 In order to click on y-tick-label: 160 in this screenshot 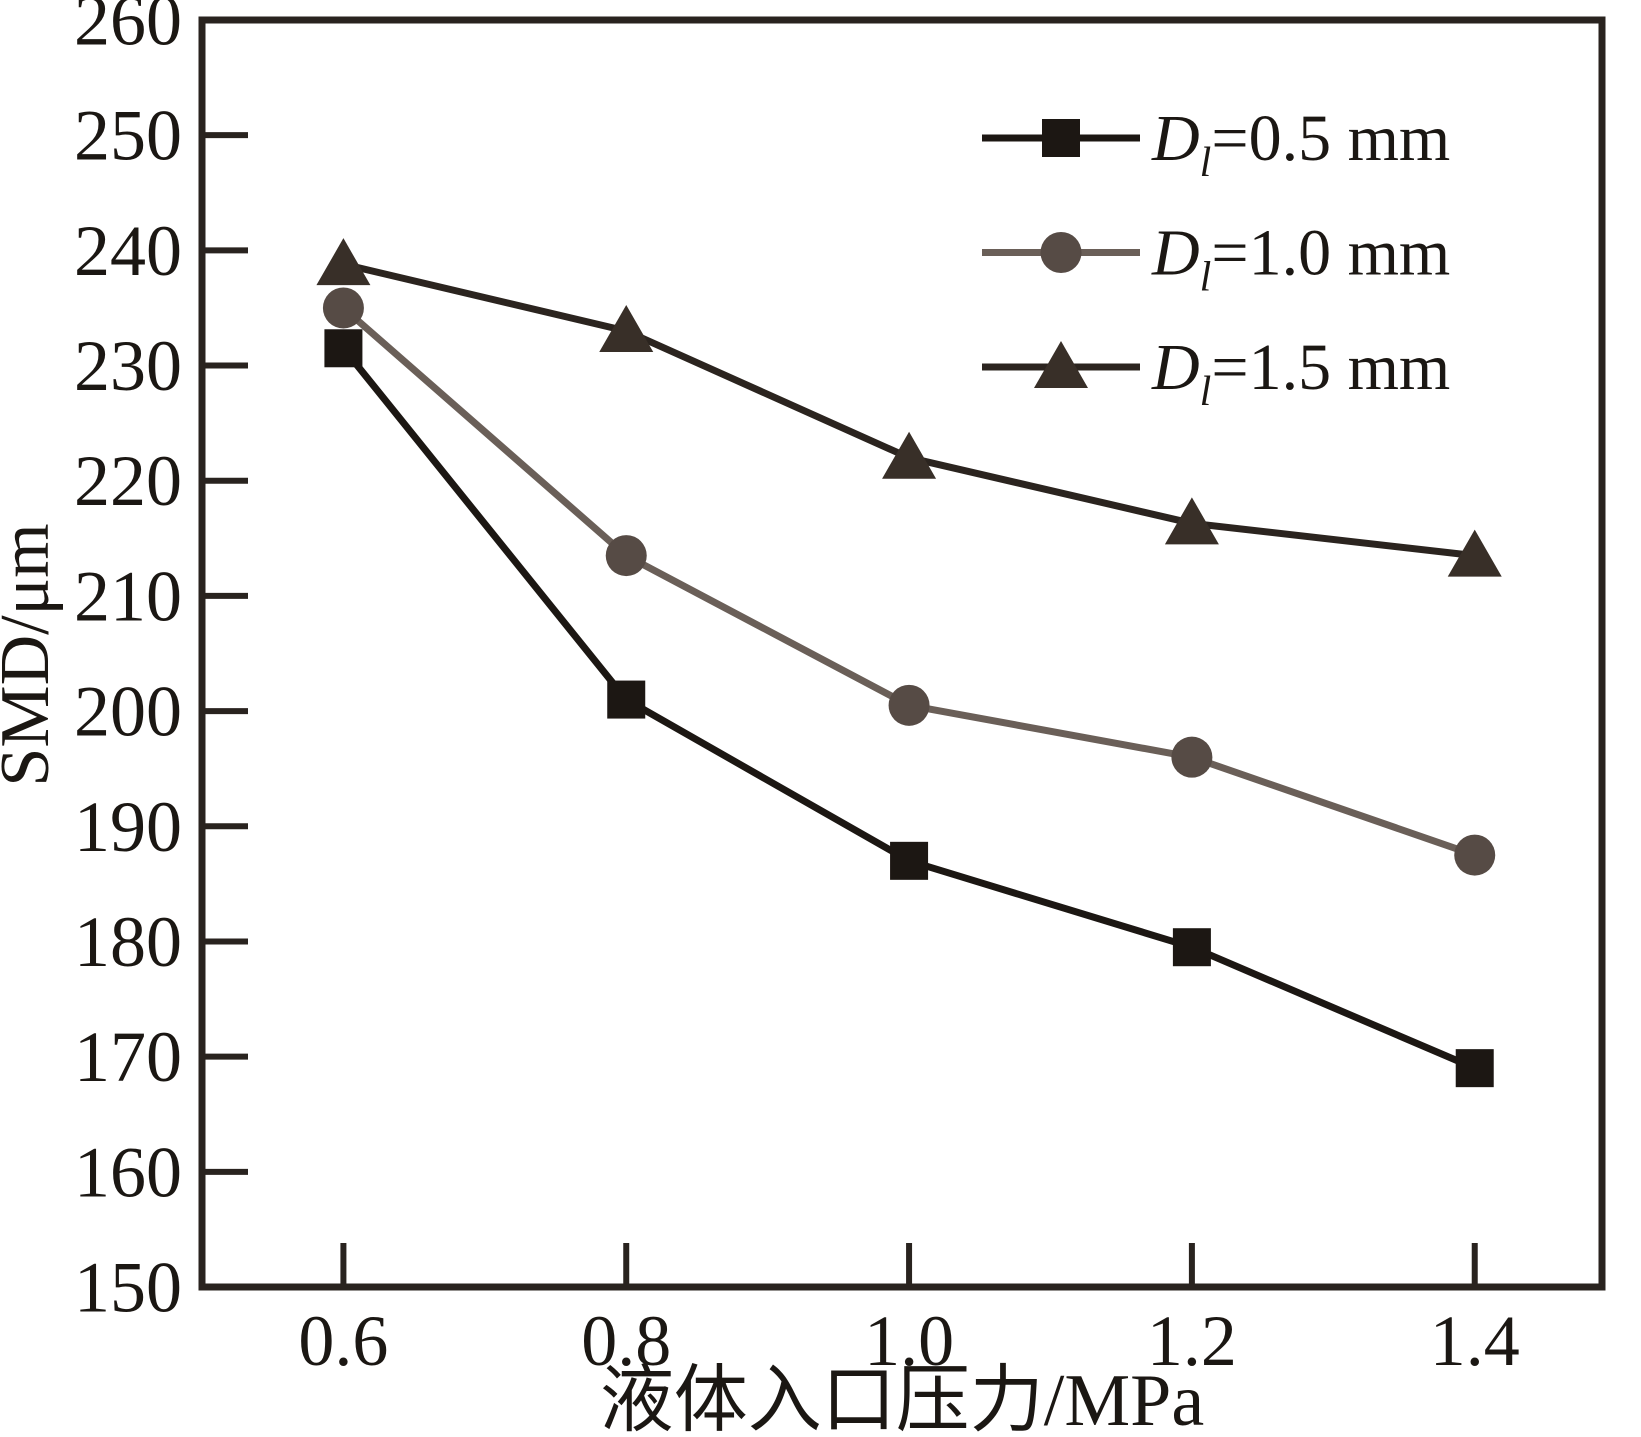, I will do `click(128, 1172)`.